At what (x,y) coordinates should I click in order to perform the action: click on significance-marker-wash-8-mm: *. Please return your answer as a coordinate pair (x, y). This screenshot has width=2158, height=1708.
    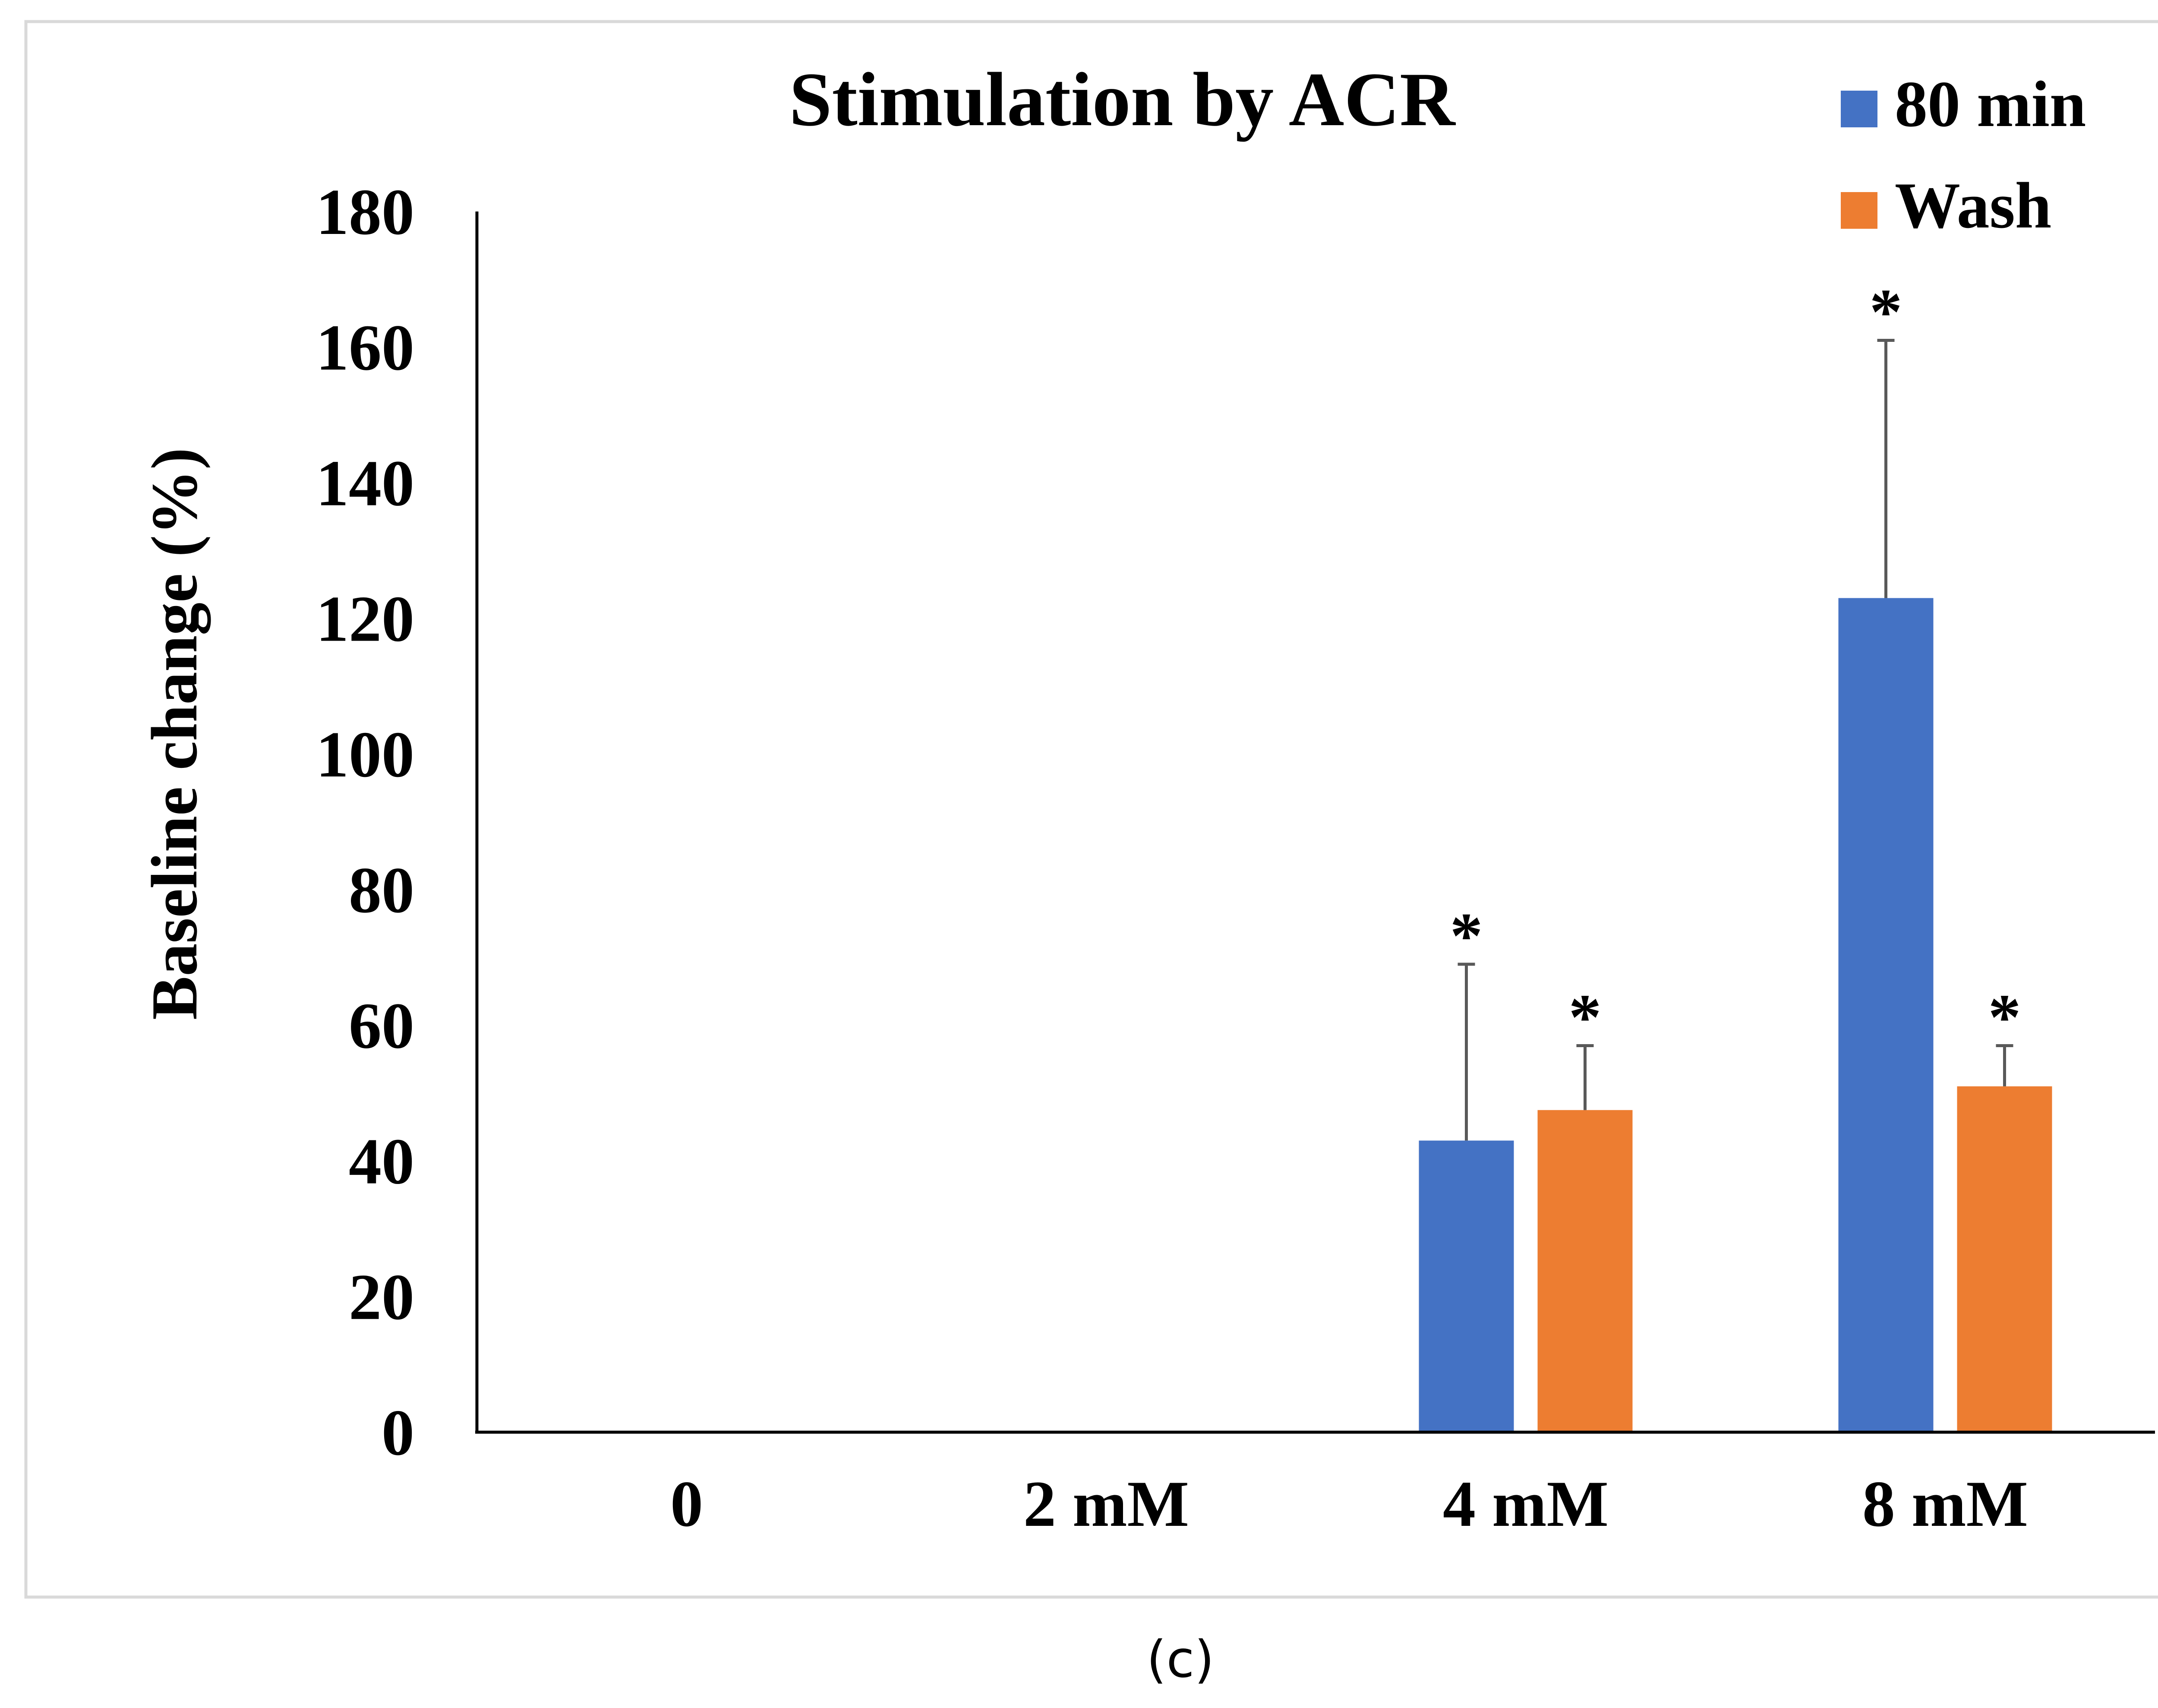
    Looking at the image, I should click on (2005, 1017).